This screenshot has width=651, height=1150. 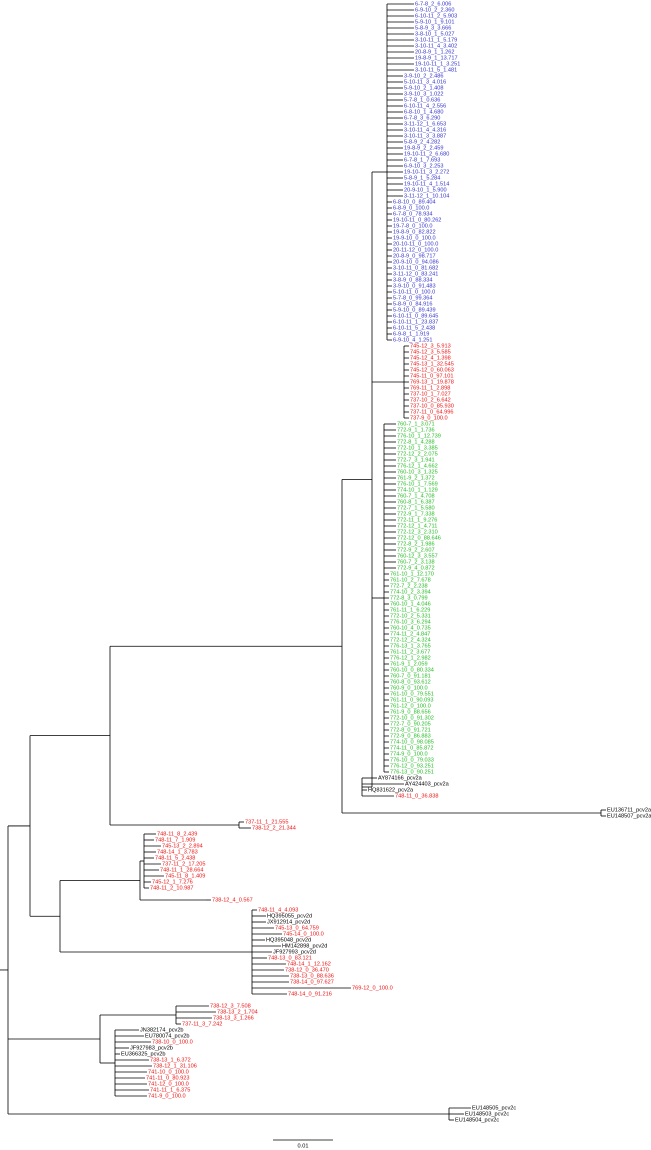 I want to click on leaf-label: 5-10-11_3_4.016, so click(x=425, y=82).